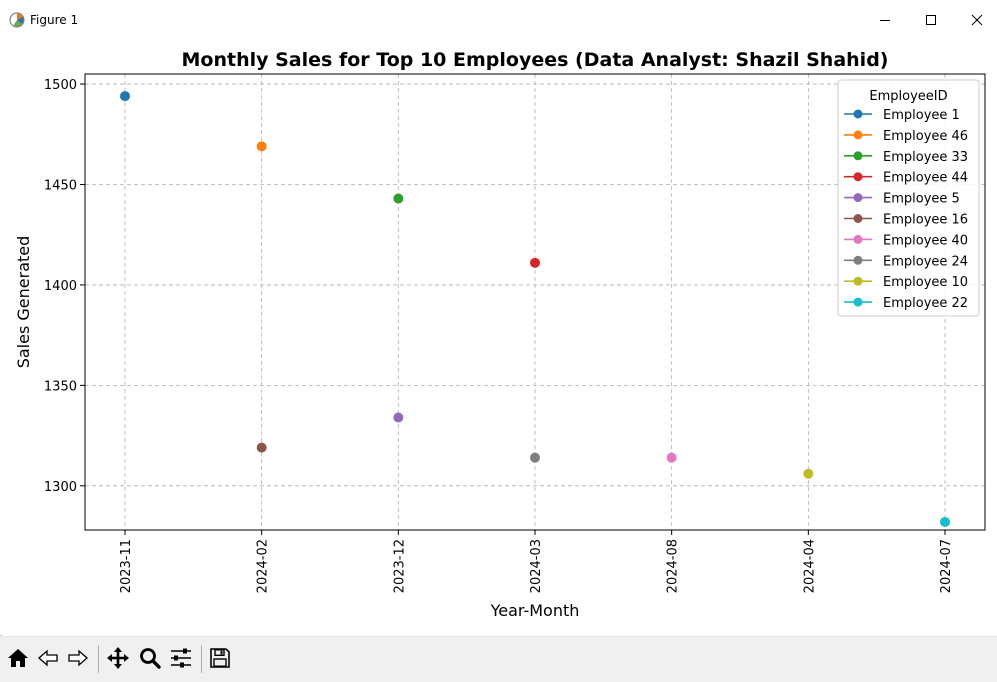  Describe the element at coordinates (536, 566) in the screenshot. I see `x-tick-label: 2024-03` at that location.